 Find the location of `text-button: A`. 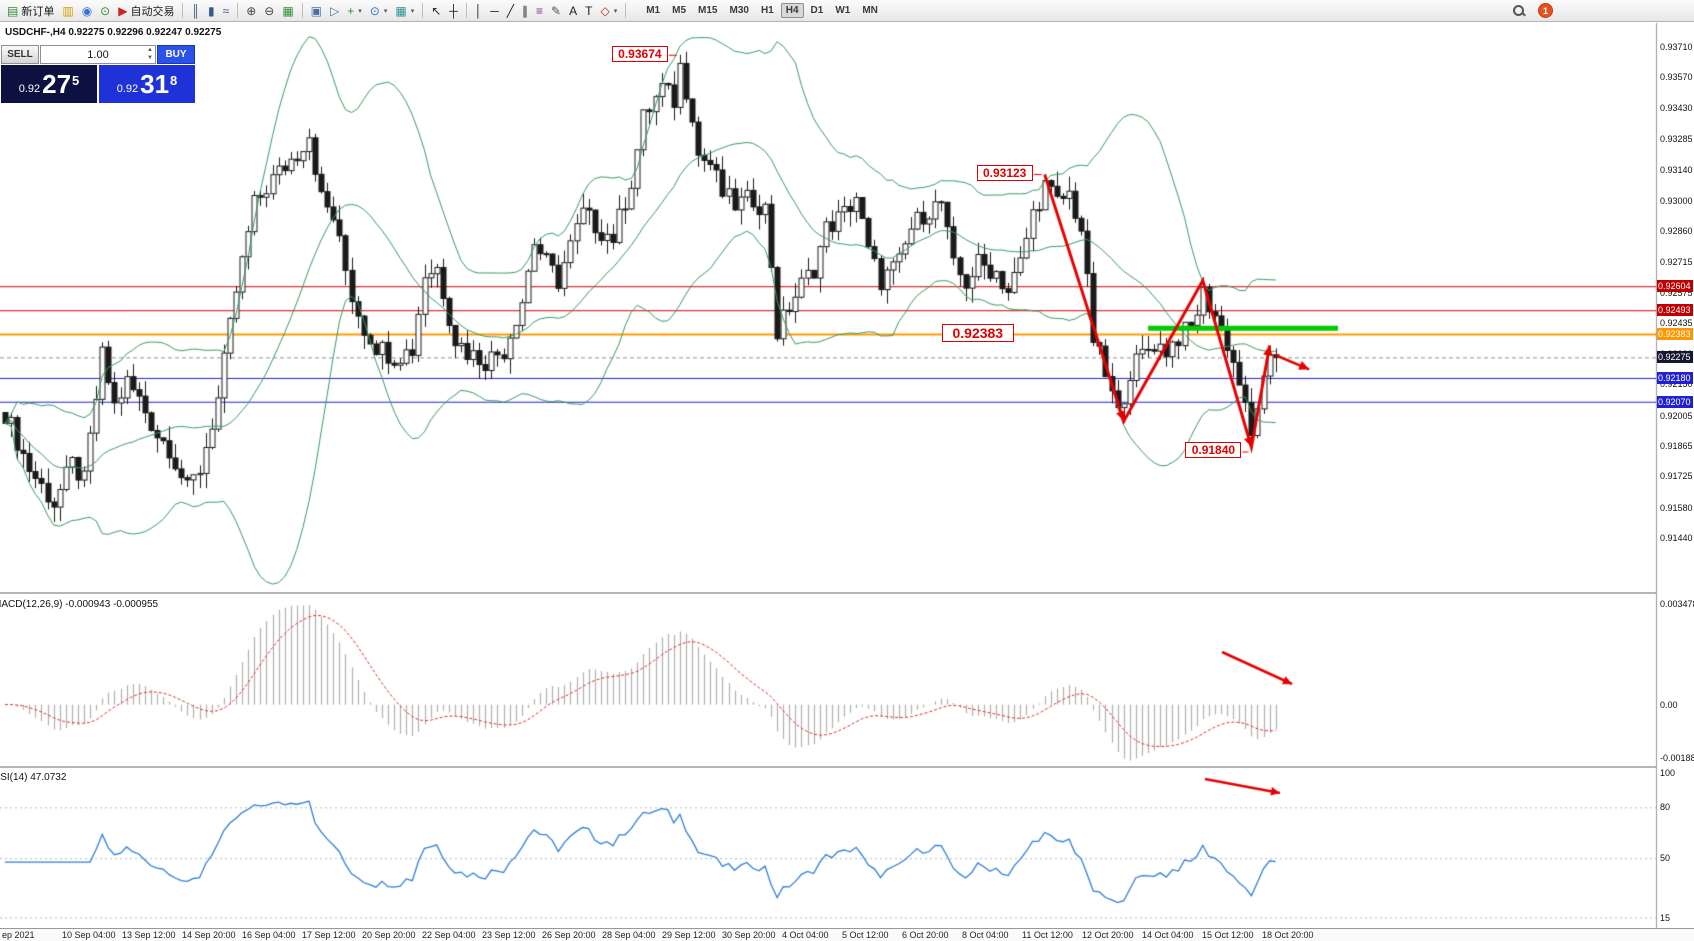

text-button: A is located at coordinates (573, 11).